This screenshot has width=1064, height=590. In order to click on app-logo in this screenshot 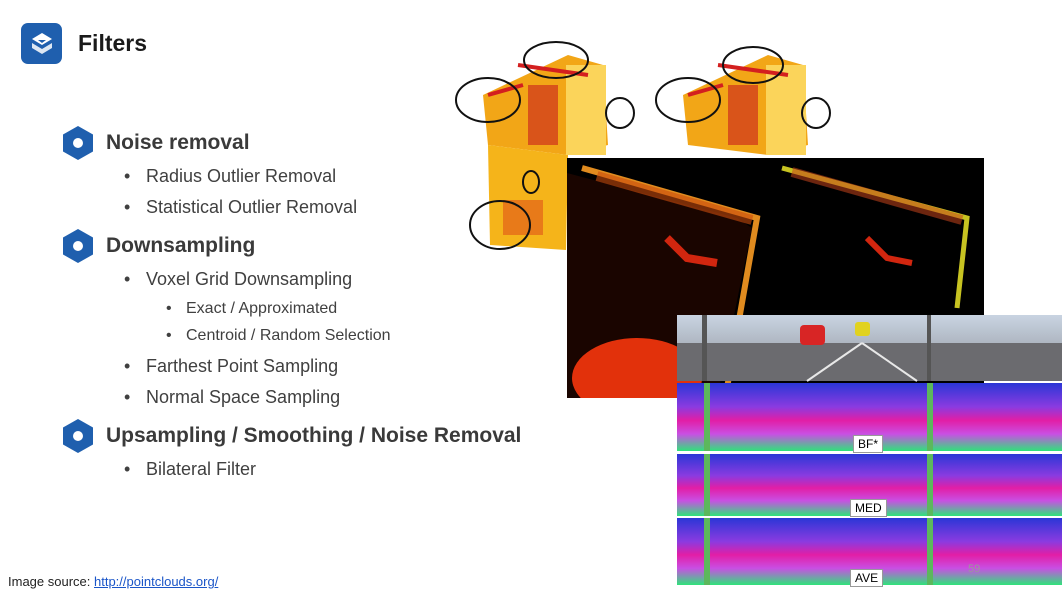, I will do `click(41, 43)`.